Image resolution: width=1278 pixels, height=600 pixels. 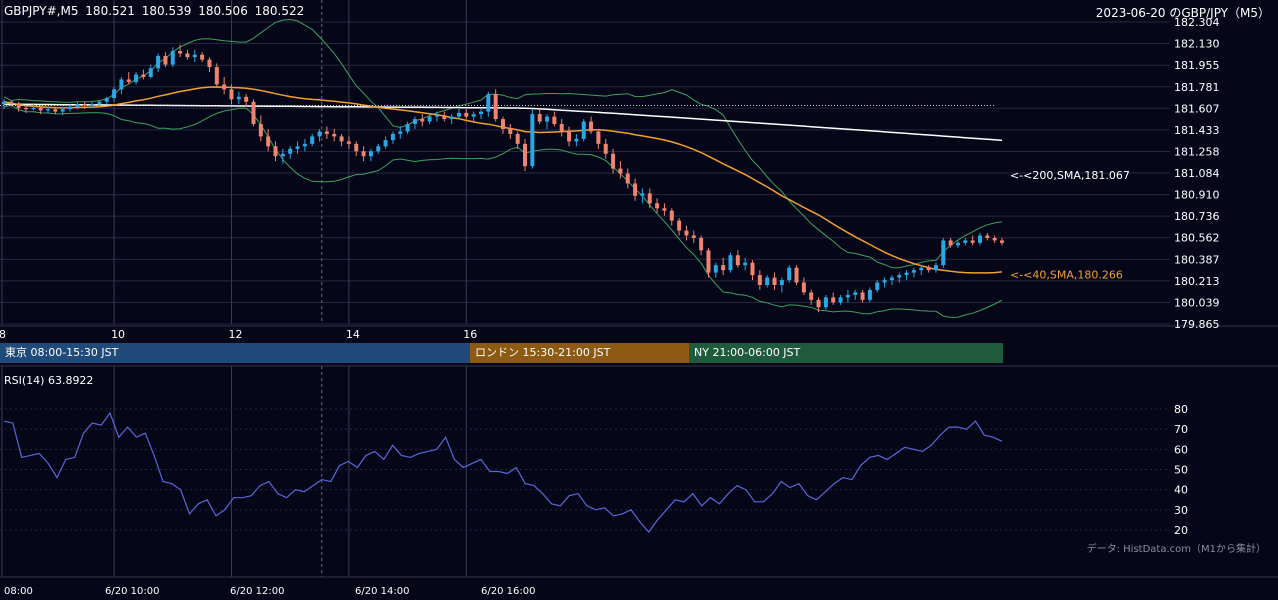 What do you see at coordinates (223, 11) in the screenshot?
I see `ohlc-low: 180.506` at bounding box center [223, 11].